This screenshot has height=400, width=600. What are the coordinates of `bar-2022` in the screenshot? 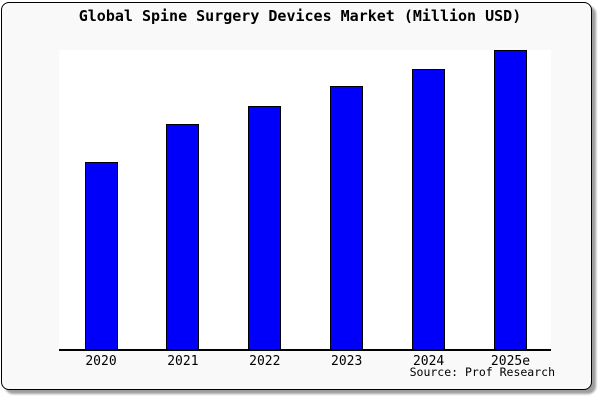 It's located at (265, 227).